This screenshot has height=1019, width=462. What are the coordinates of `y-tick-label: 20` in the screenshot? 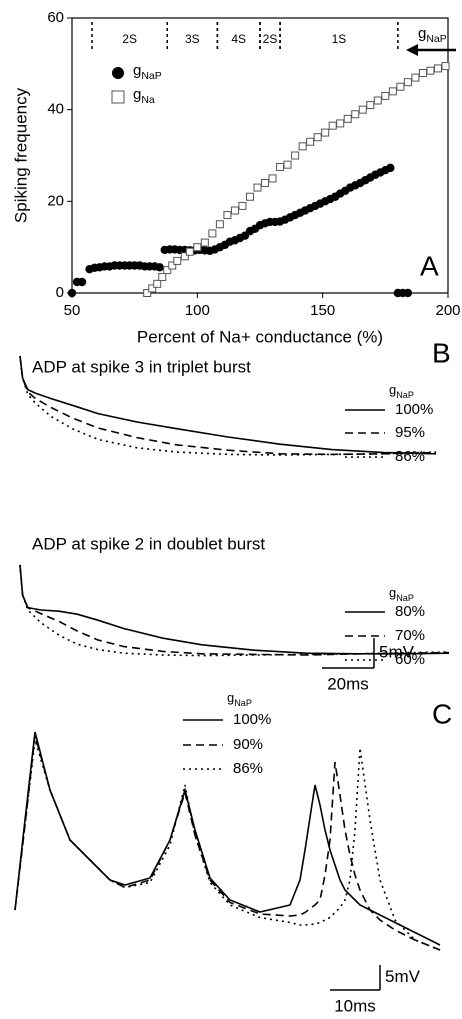 It's located at (55, 200).